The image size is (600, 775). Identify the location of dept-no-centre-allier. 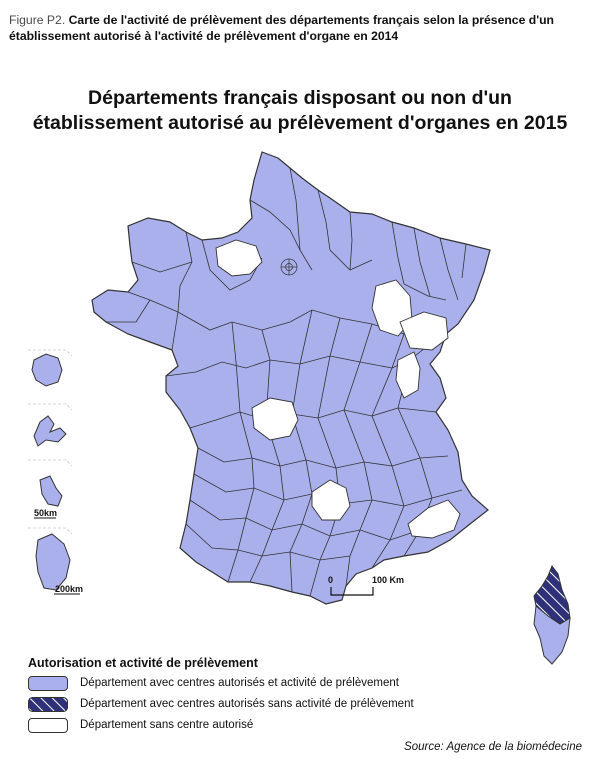
(275, 419).